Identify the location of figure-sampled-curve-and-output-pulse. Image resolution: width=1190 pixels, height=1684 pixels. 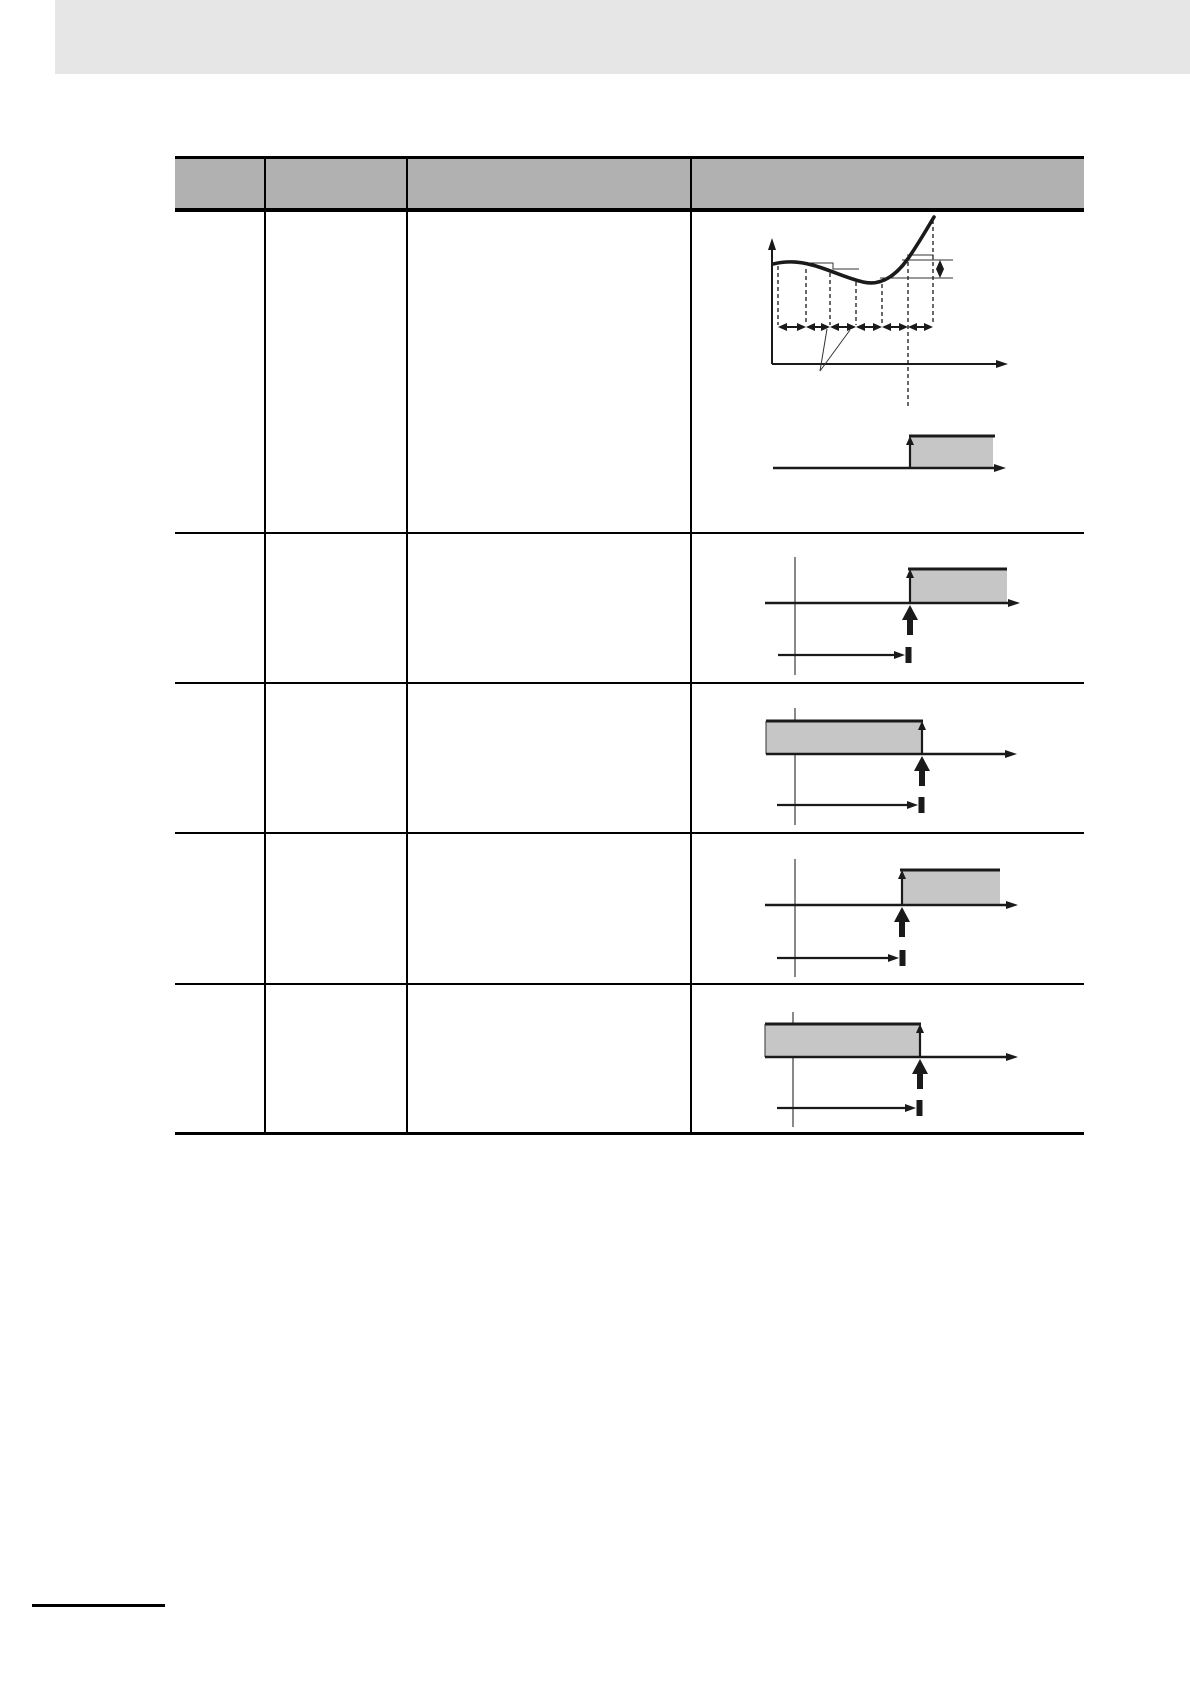
(888, 343).